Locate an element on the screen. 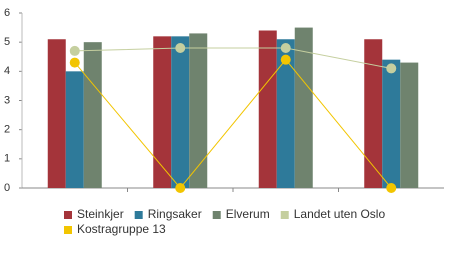 The height and width of the screenshot is (253, 450). y-tick-label: 2 is located at coordinates (7, 130).